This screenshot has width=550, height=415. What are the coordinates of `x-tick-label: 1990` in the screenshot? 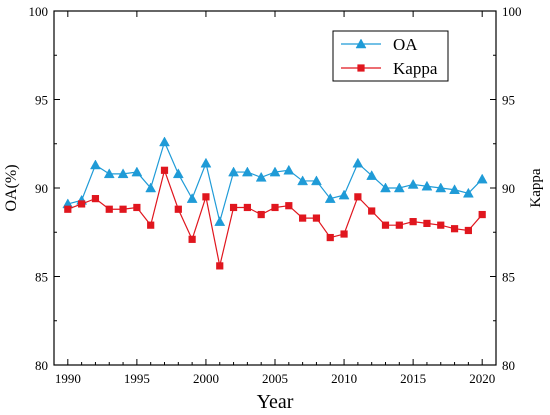 It's located at (68, 378).